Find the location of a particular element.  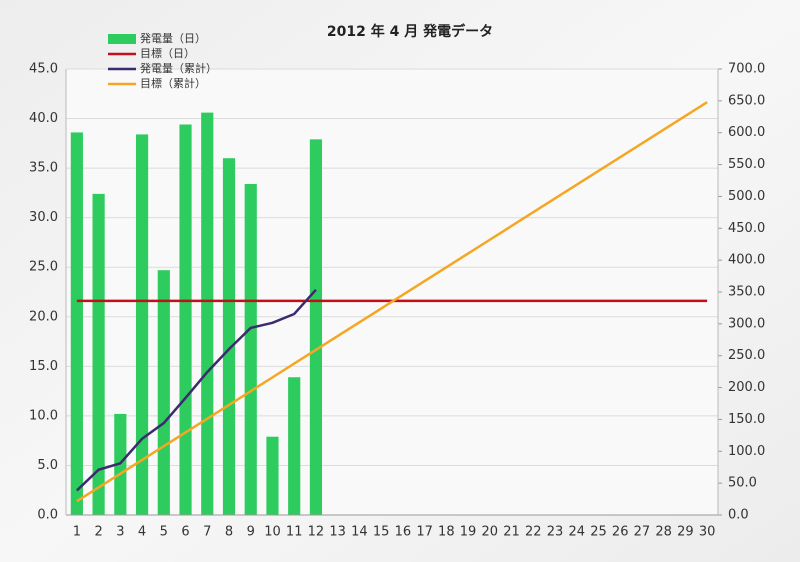

x-tick-label: 7 is located at coordinates (207, 532).